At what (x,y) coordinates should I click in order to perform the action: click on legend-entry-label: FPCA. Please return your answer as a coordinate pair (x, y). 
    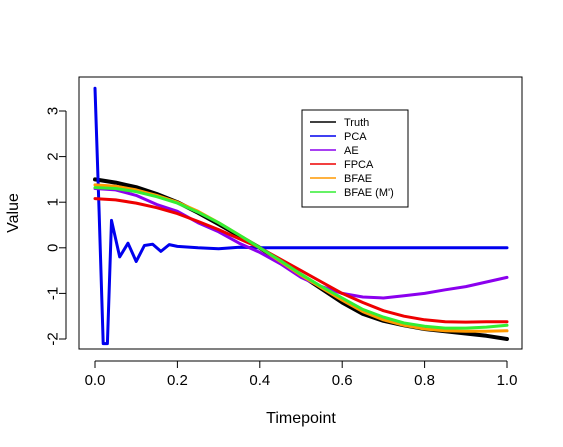
    Looking at the image, I should click on (359, 165).